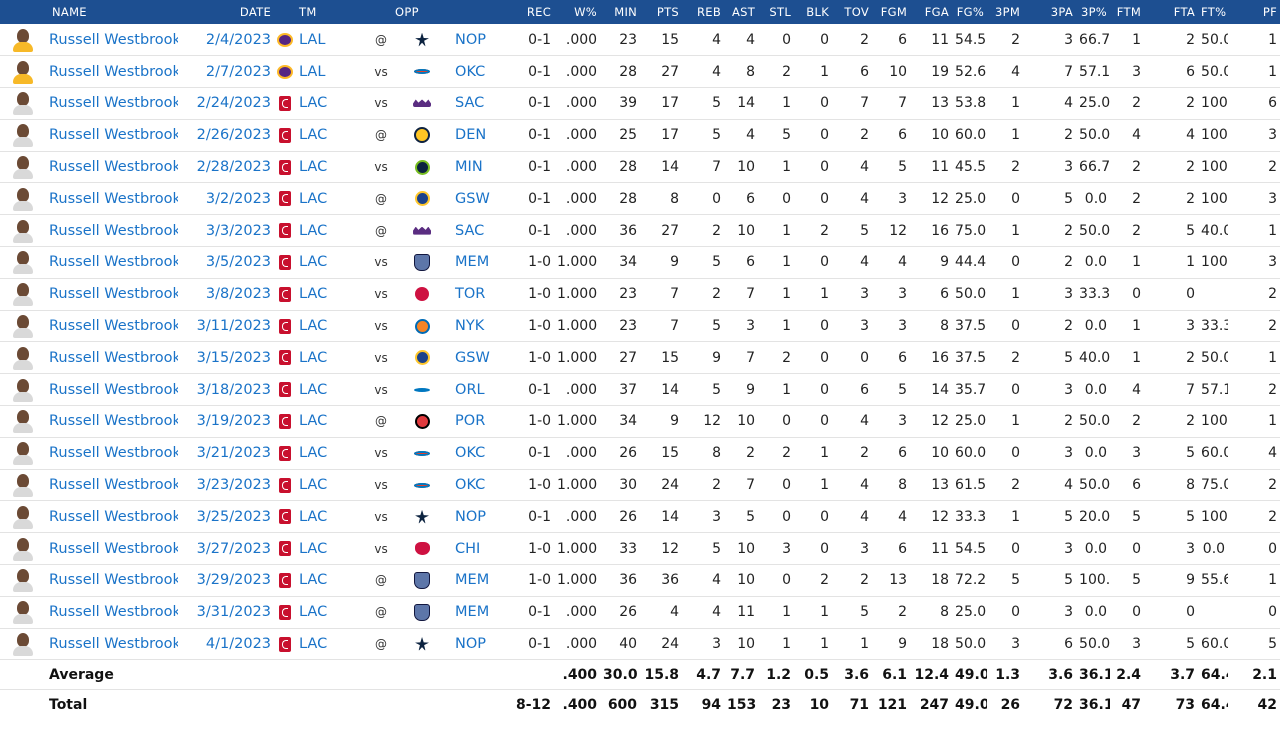 This screenshot has width=1280, height=729. What do you see at coordinates (813, 12) in the screenshot?
I see `col-header-blk: BLK` at bounding box center [813, 12].